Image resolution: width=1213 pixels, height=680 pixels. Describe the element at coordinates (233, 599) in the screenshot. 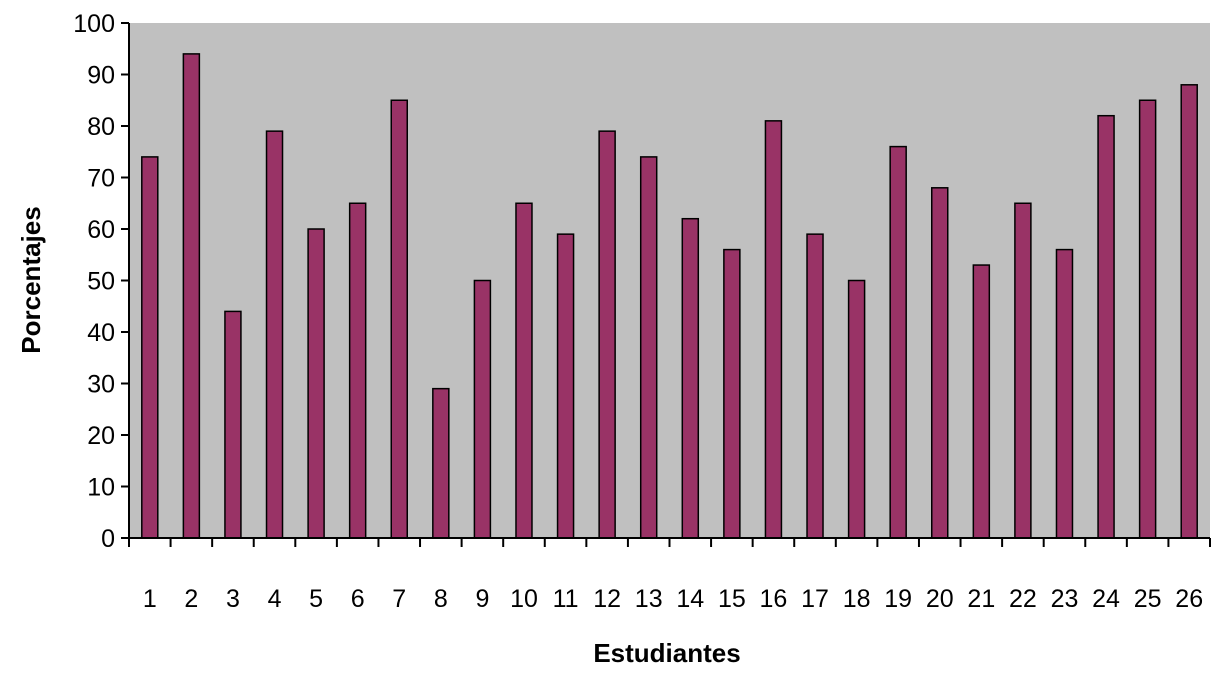

I see `x-tick-label: 3` at that location.